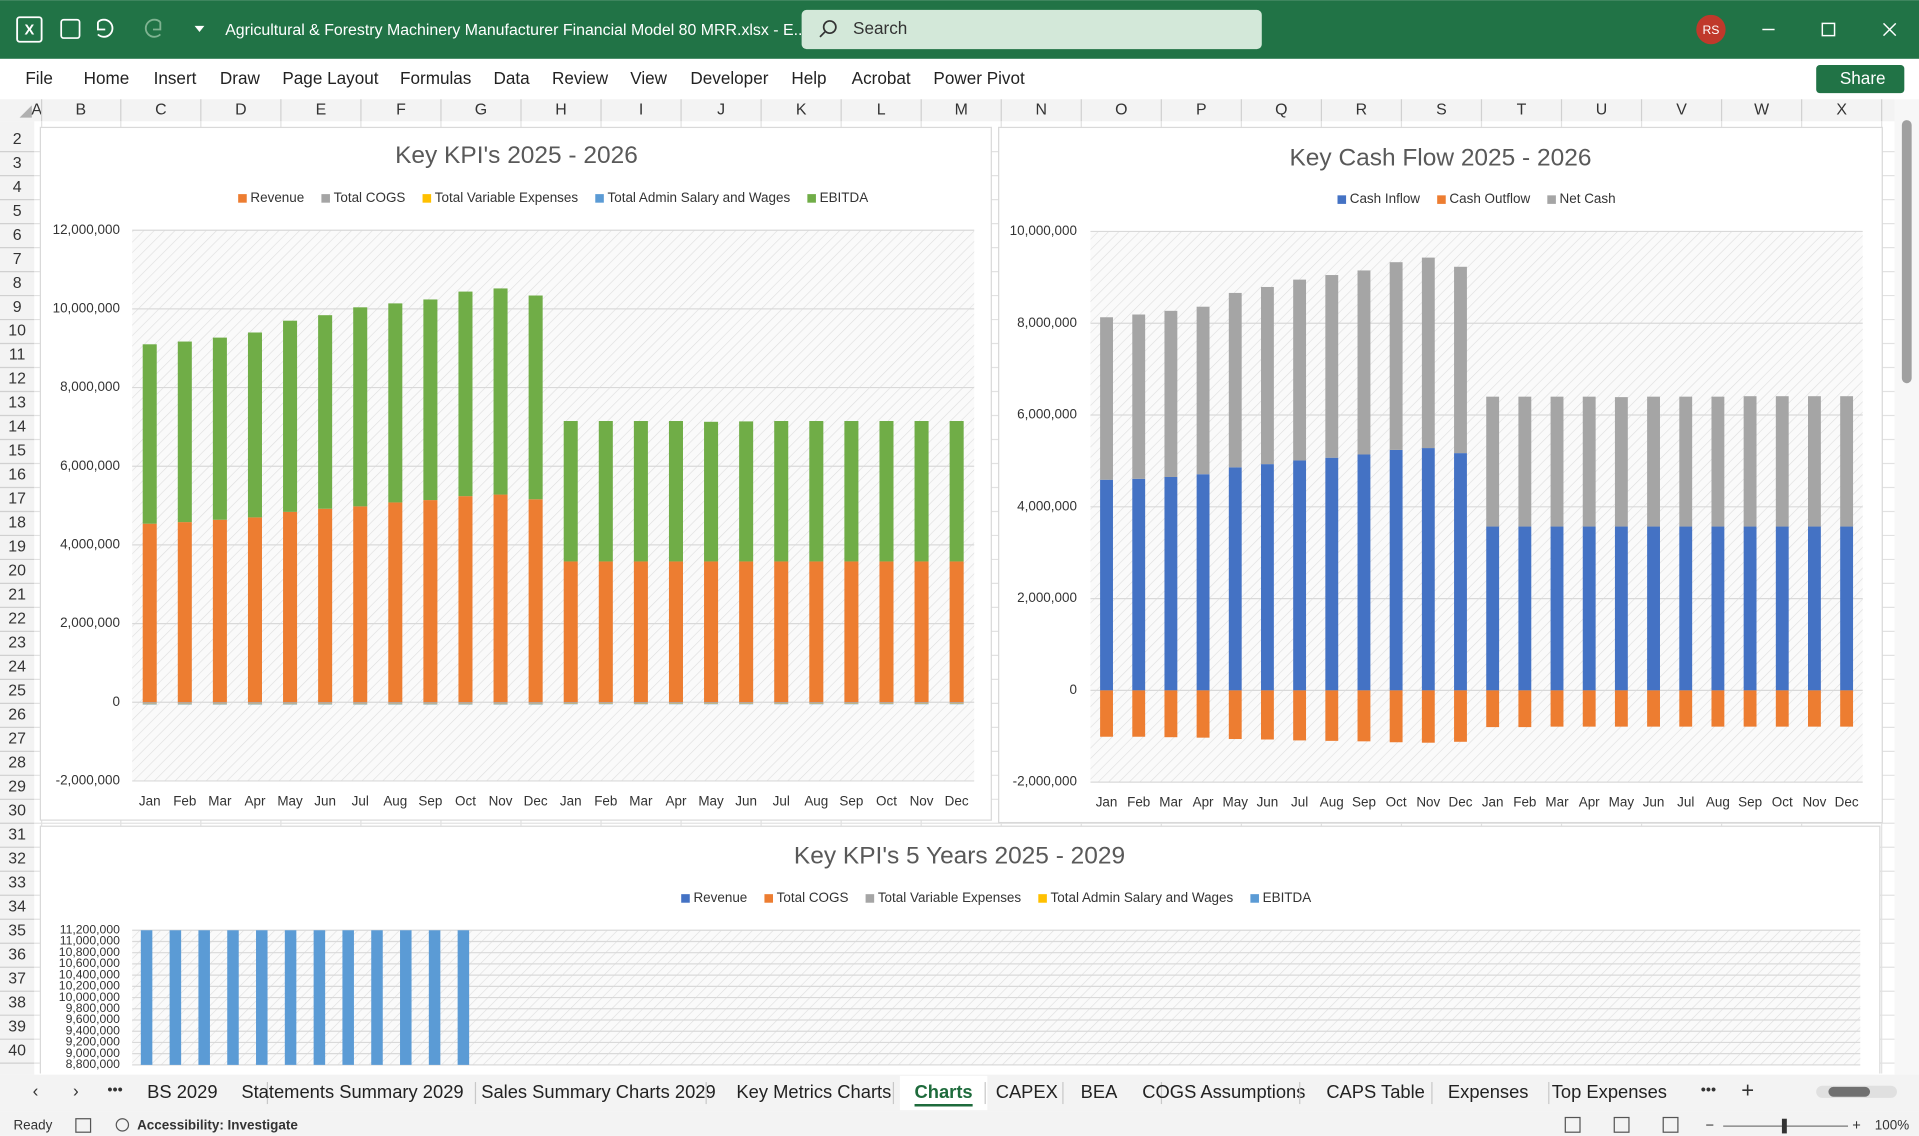  What do you see at coordinates (199, 28) in the screenshot?
I see `customize-icon` at bounding box center [199, 28].